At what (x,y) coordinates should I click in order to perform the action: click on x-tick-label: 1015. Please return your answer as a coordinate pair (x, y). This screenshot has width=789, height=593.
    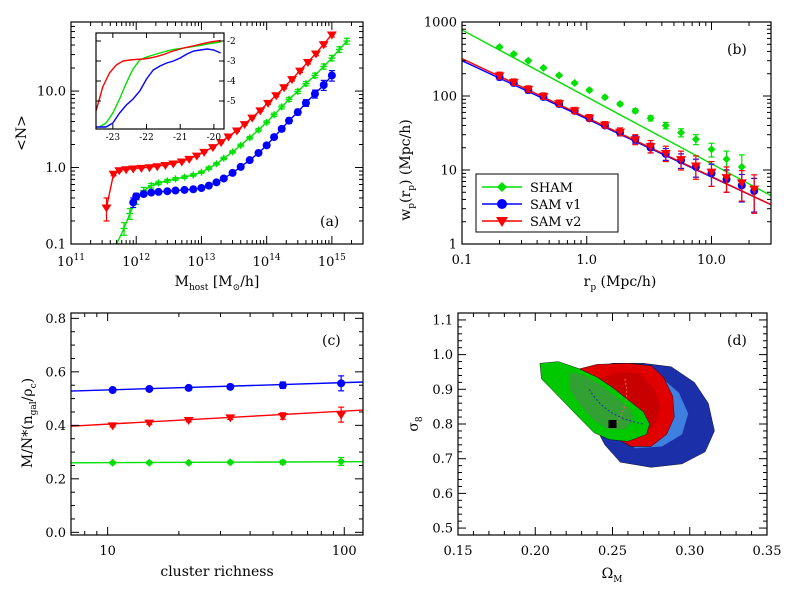
    Looking at the image, I should click on (332, 261).